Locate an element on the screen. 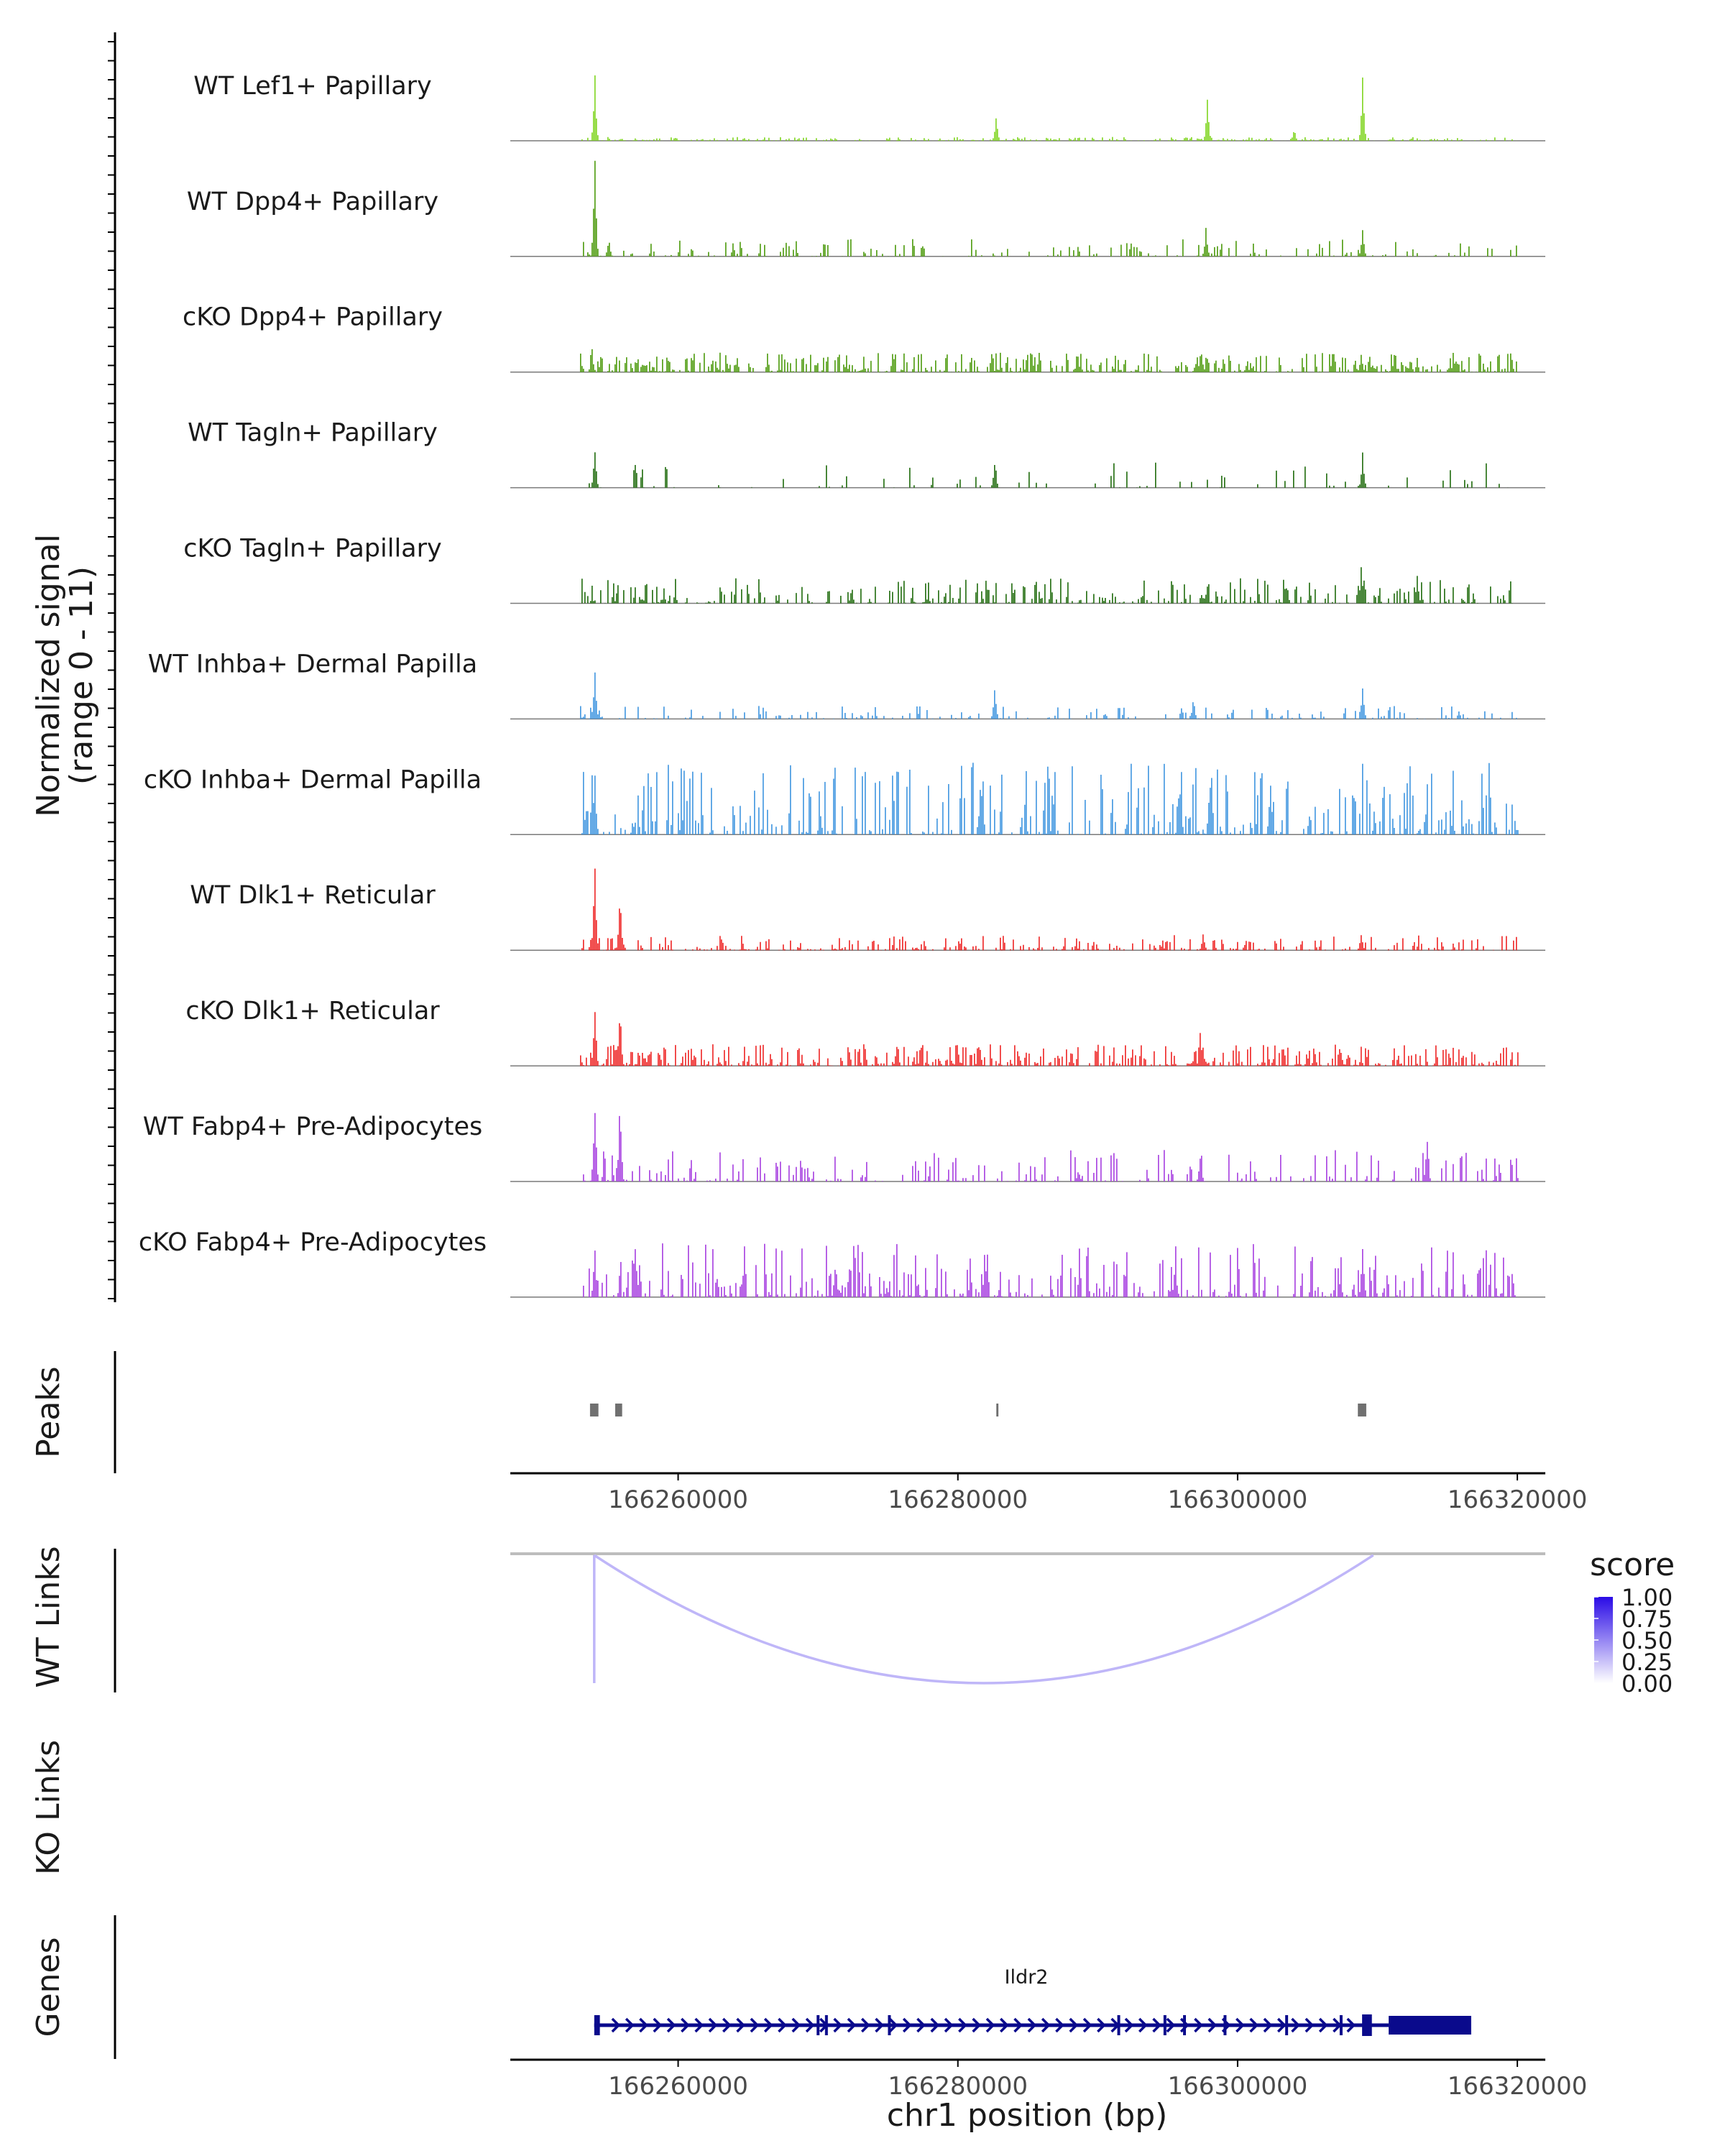 This screenshot has height=2156, width=1725. track-label-7: cKO Inhba+ Dermal Papilla is located at coordinates (313, 779).